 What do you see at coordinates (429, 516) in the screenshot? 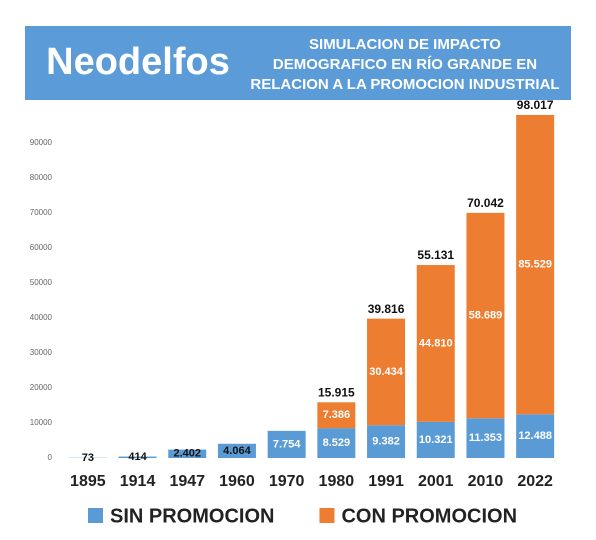
I see `legend-label: CON PROMOCION` at bounding box center [429, 516].